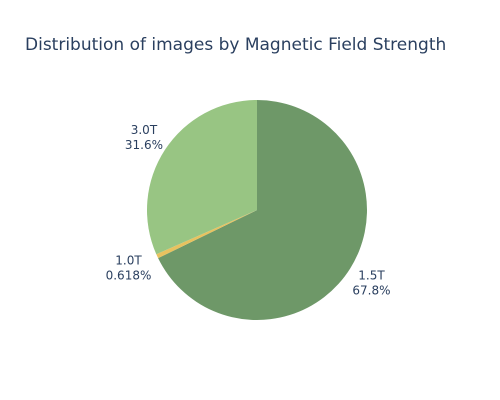 The height and width of the screenshot is (400, 500). What do you see at coordinates (129, 276) in the screenshot?
I see `pie-label-percent: 0.618%` at bounding box center [129, 276].